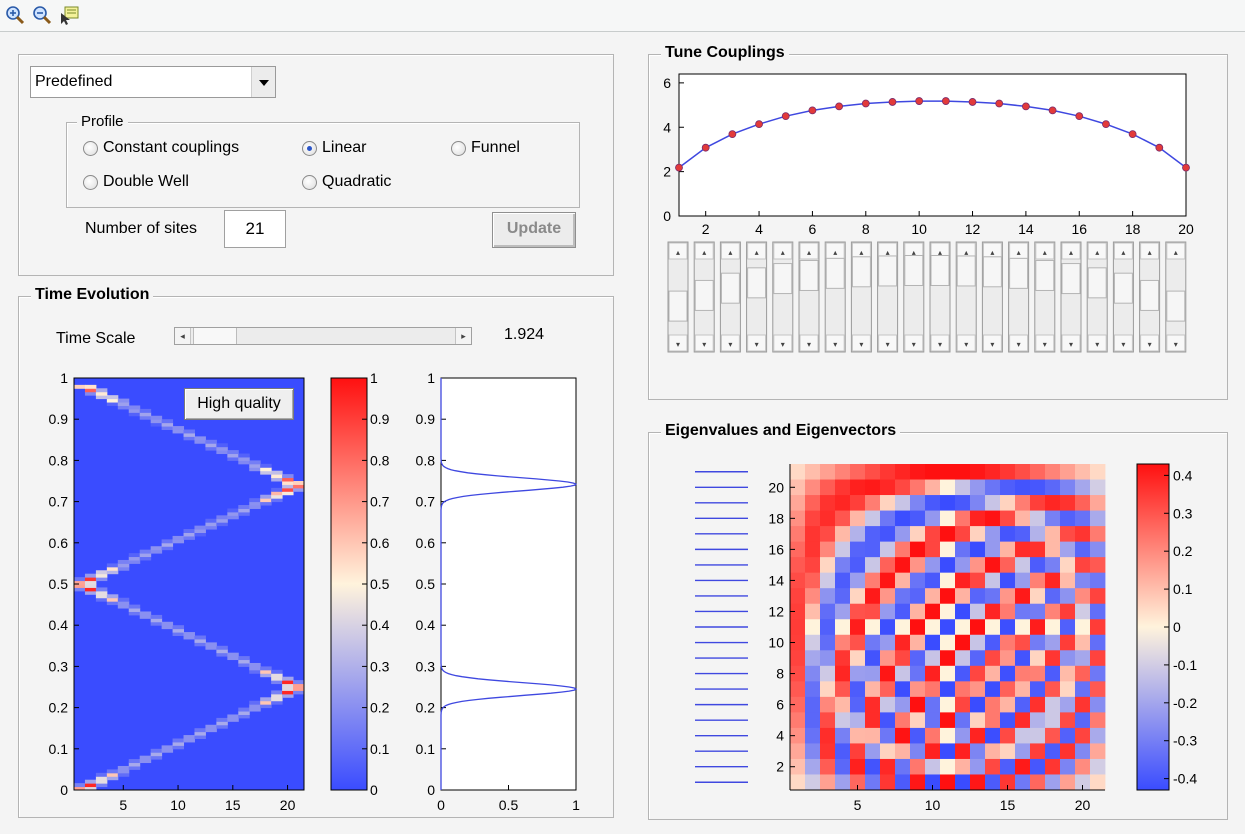 The height and width of the screenshot is (834, 1245). Describe the element at coordinates (15, 15) in the screenshot. I see `zoom-in-icon` at that location.